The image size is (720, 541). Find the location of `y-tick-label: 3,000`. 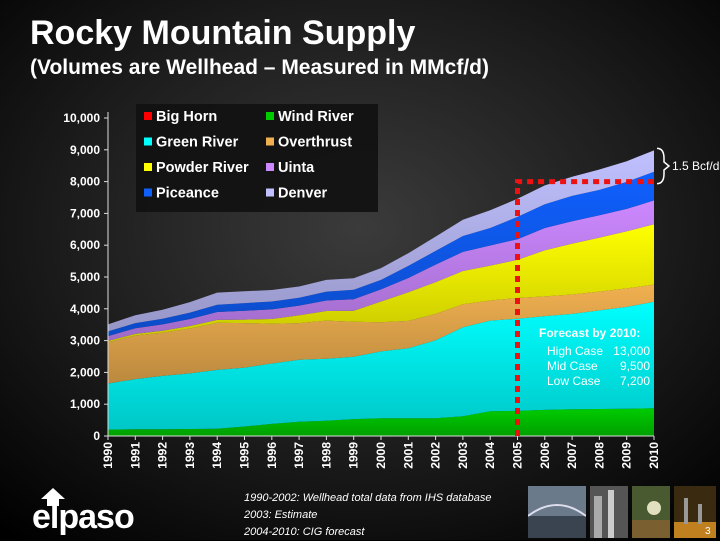

y-tick-label: 3,000 is located at coordinates (85, 341).